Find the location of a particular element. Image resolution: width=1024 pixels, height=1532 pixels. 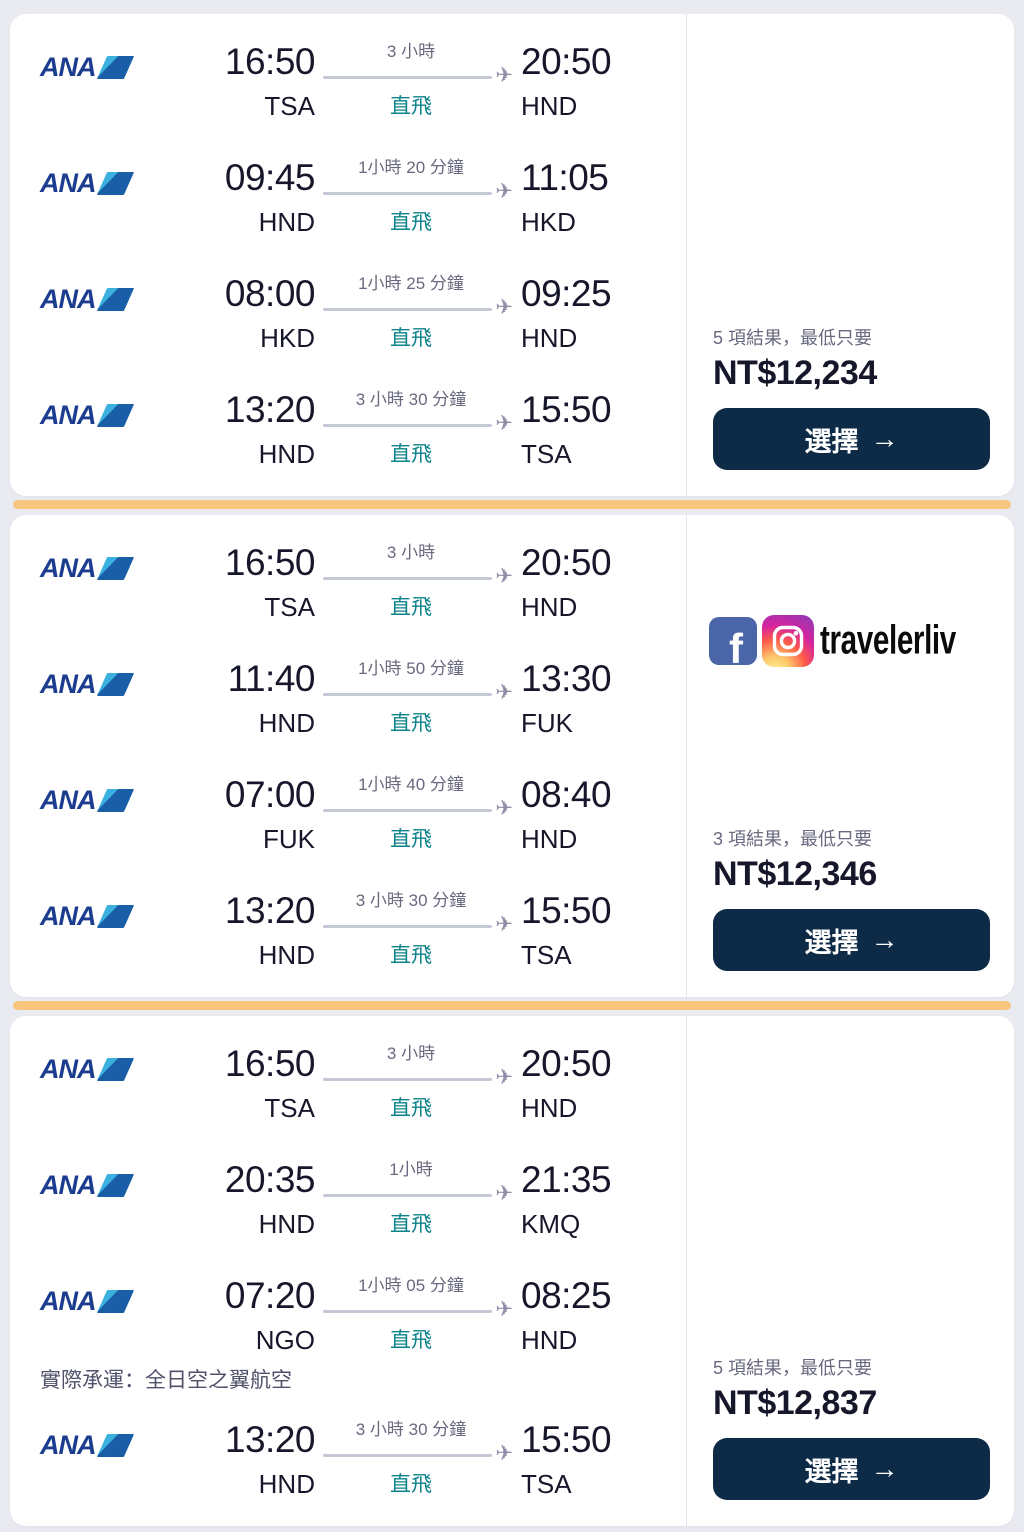

segment-info: 1小時 40 分鐘 ✈ 直飛 is located at coordinates (414, 814).